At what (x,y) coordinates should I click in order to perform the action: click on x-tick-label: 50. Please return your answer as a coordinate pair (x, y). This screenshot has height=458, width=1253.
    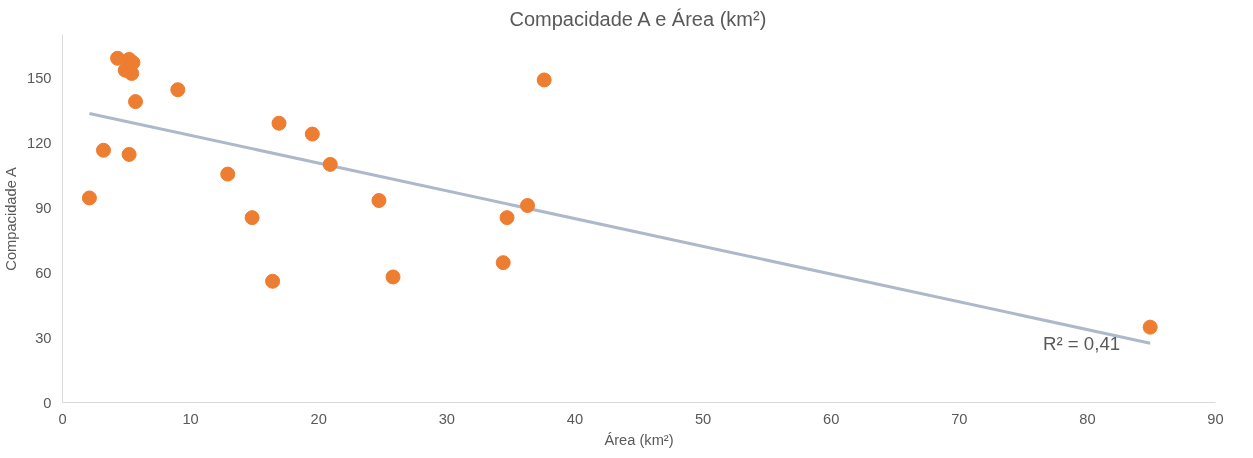
    Looking at the image, I should click on (703, 418).